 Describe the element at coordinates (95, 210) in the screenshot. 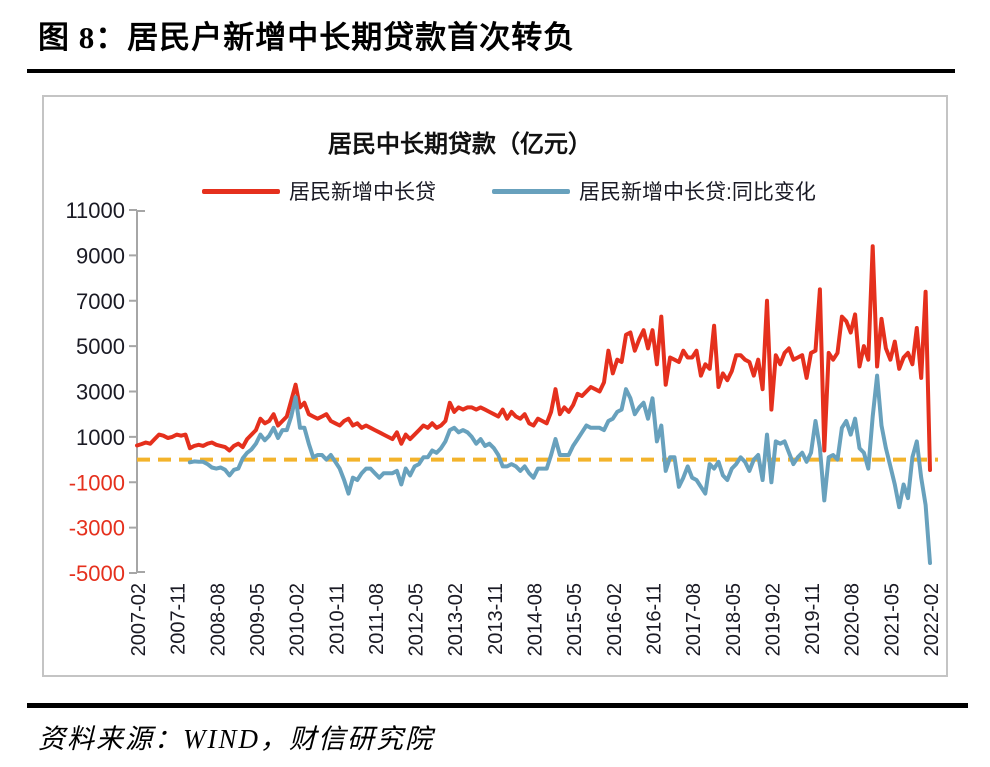

I see `y-tick-label: 11000` at that location.